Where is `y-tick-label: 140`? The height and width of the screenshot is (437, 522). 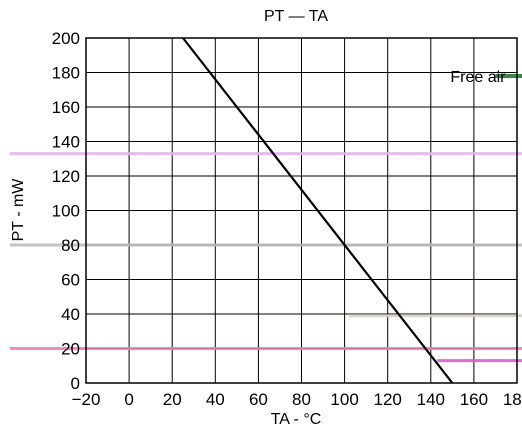
y-tick-label: 140 is located at coordinates (66, 142).